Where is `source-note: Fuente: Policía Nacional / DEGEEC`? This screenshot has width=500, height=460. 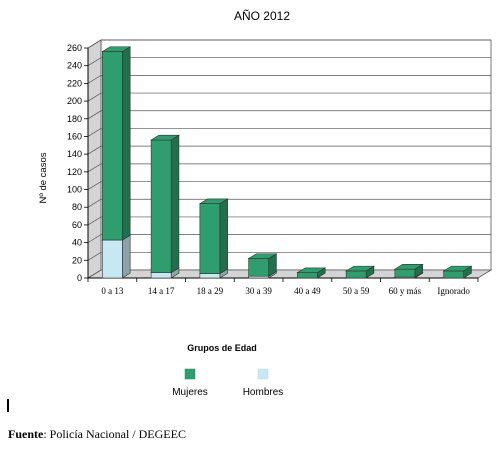 source-note: Fuente: Policía Nacional / DEGEEC is located at coordinates (97, 434).